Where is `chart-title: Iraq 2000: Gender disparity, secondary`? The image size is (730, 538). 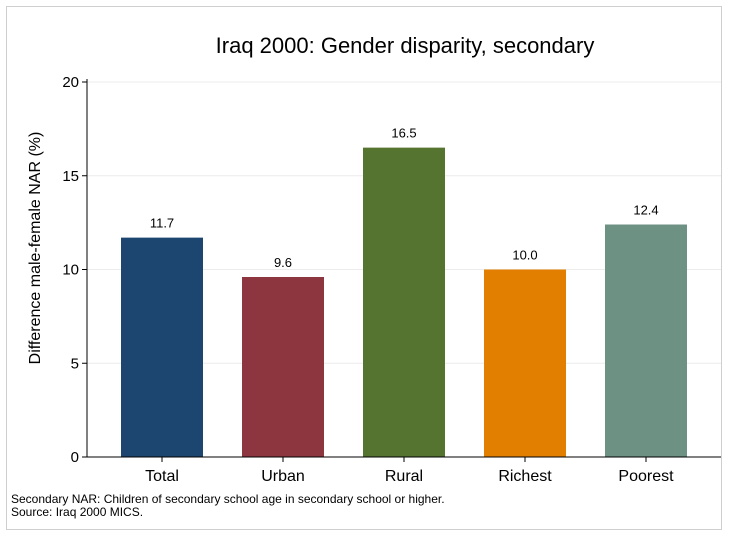 chart-title: Iraq 2000: Gender disparity, secondary is located at coordinates (405, 45).